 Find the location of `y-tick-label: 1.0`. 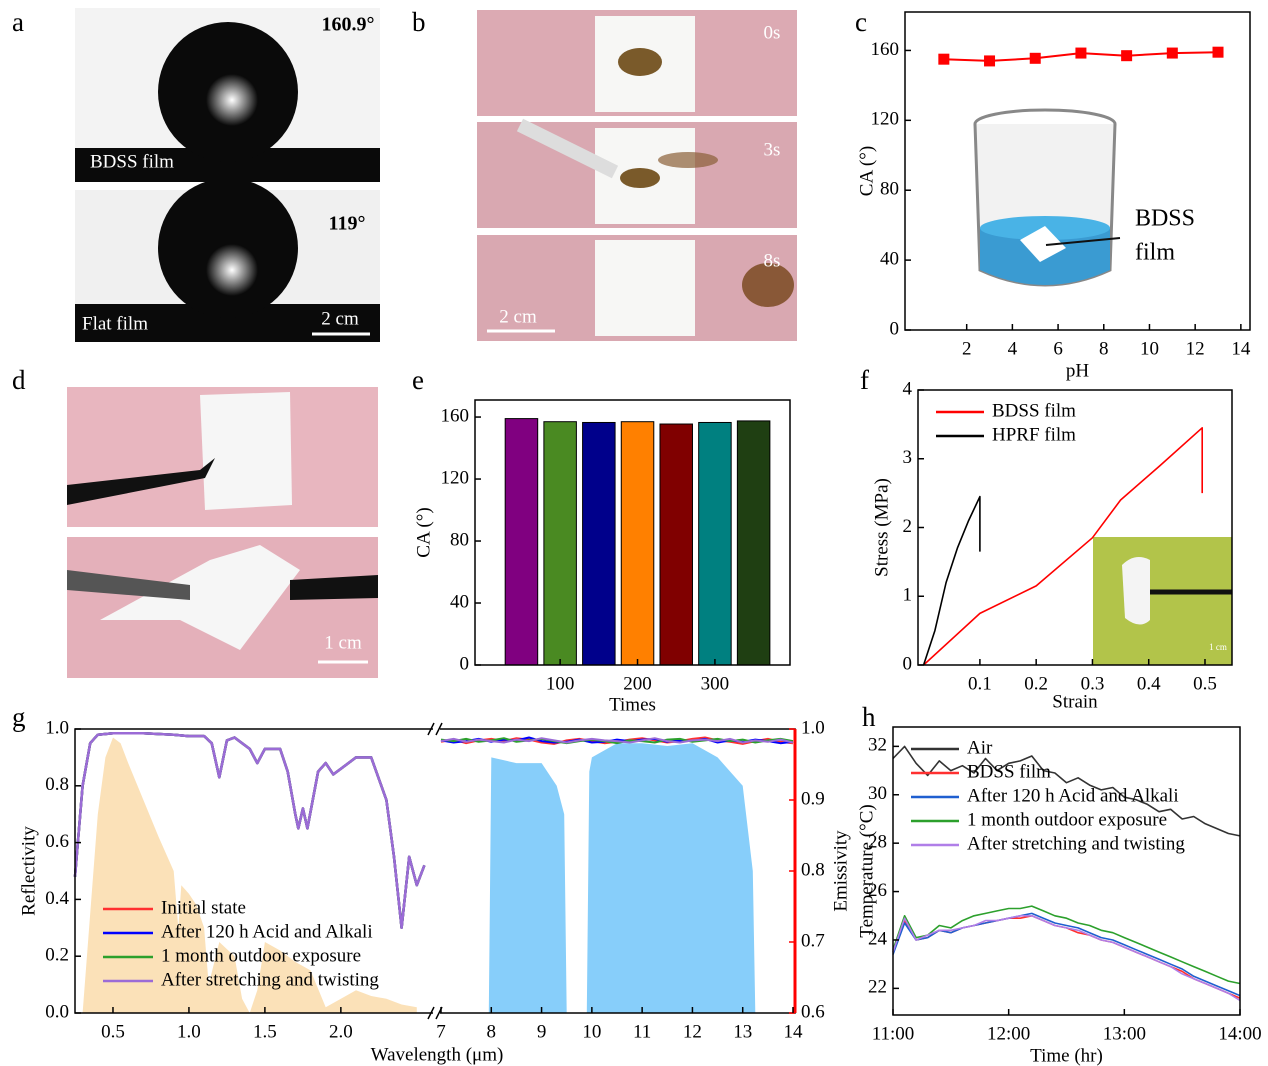

y-tick-label: 1.0 is located at coordinates (57, 727).